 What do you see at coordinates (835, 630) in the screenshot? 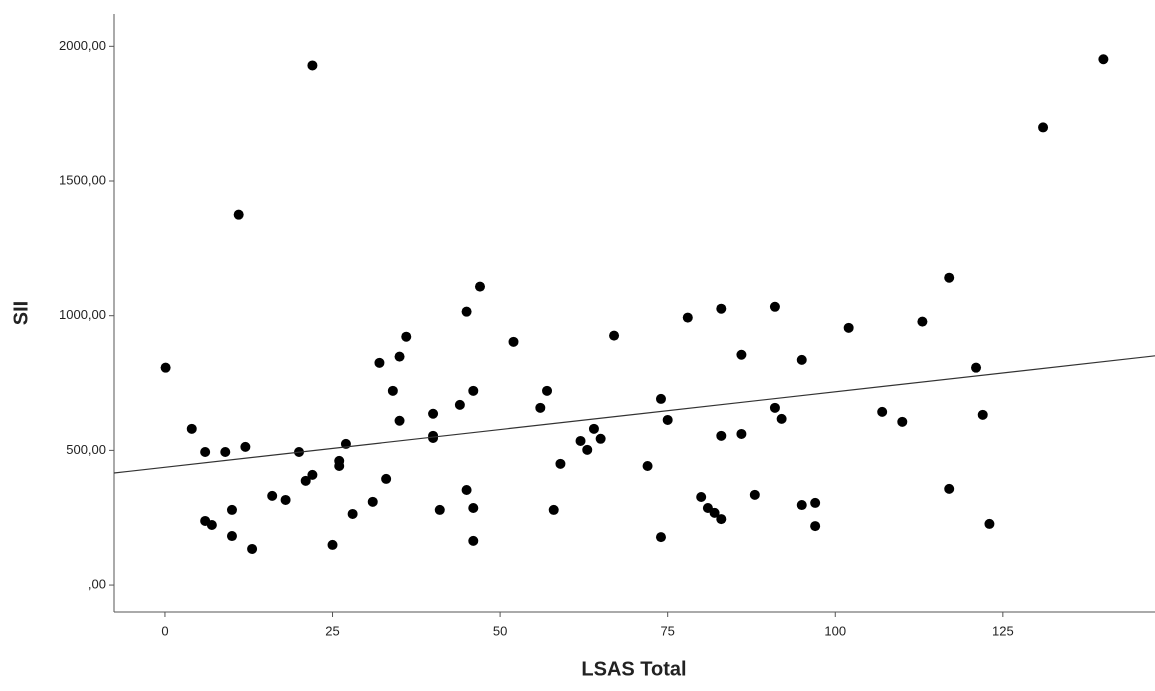
I see `x-tick-label: 100` at bounding box center [835, 630].